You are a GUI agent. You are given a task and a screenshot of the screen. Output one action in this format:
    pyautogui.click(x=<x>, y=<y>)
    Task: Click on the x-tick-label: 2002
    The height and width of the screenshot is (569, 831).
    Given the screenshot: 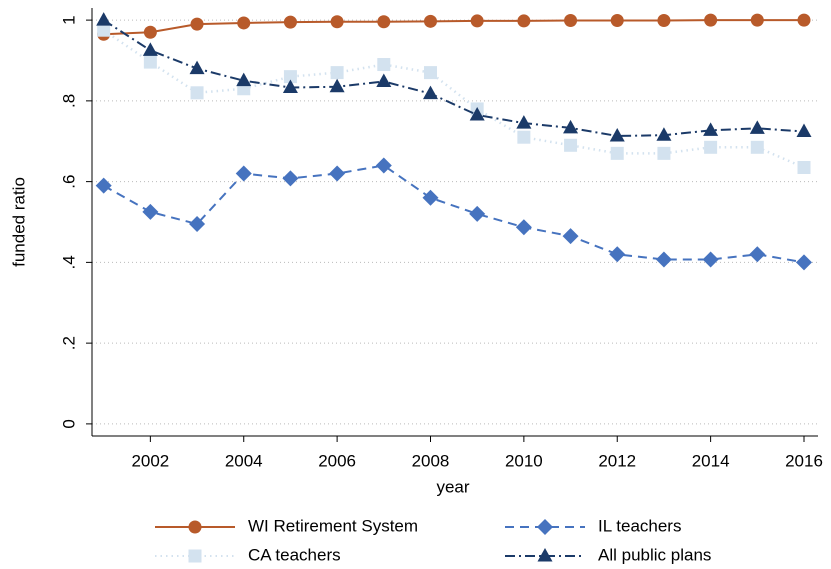 What is the action you would take?
    pyautogui.click(x=150, y=460)
    